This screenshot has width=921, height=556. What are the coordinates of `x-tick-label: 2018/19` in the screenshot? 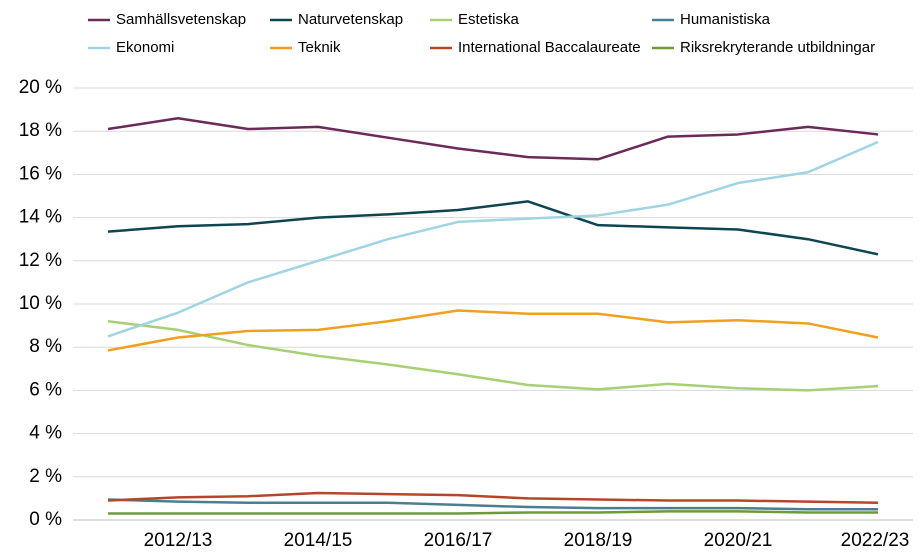 It's located at (598, 540).